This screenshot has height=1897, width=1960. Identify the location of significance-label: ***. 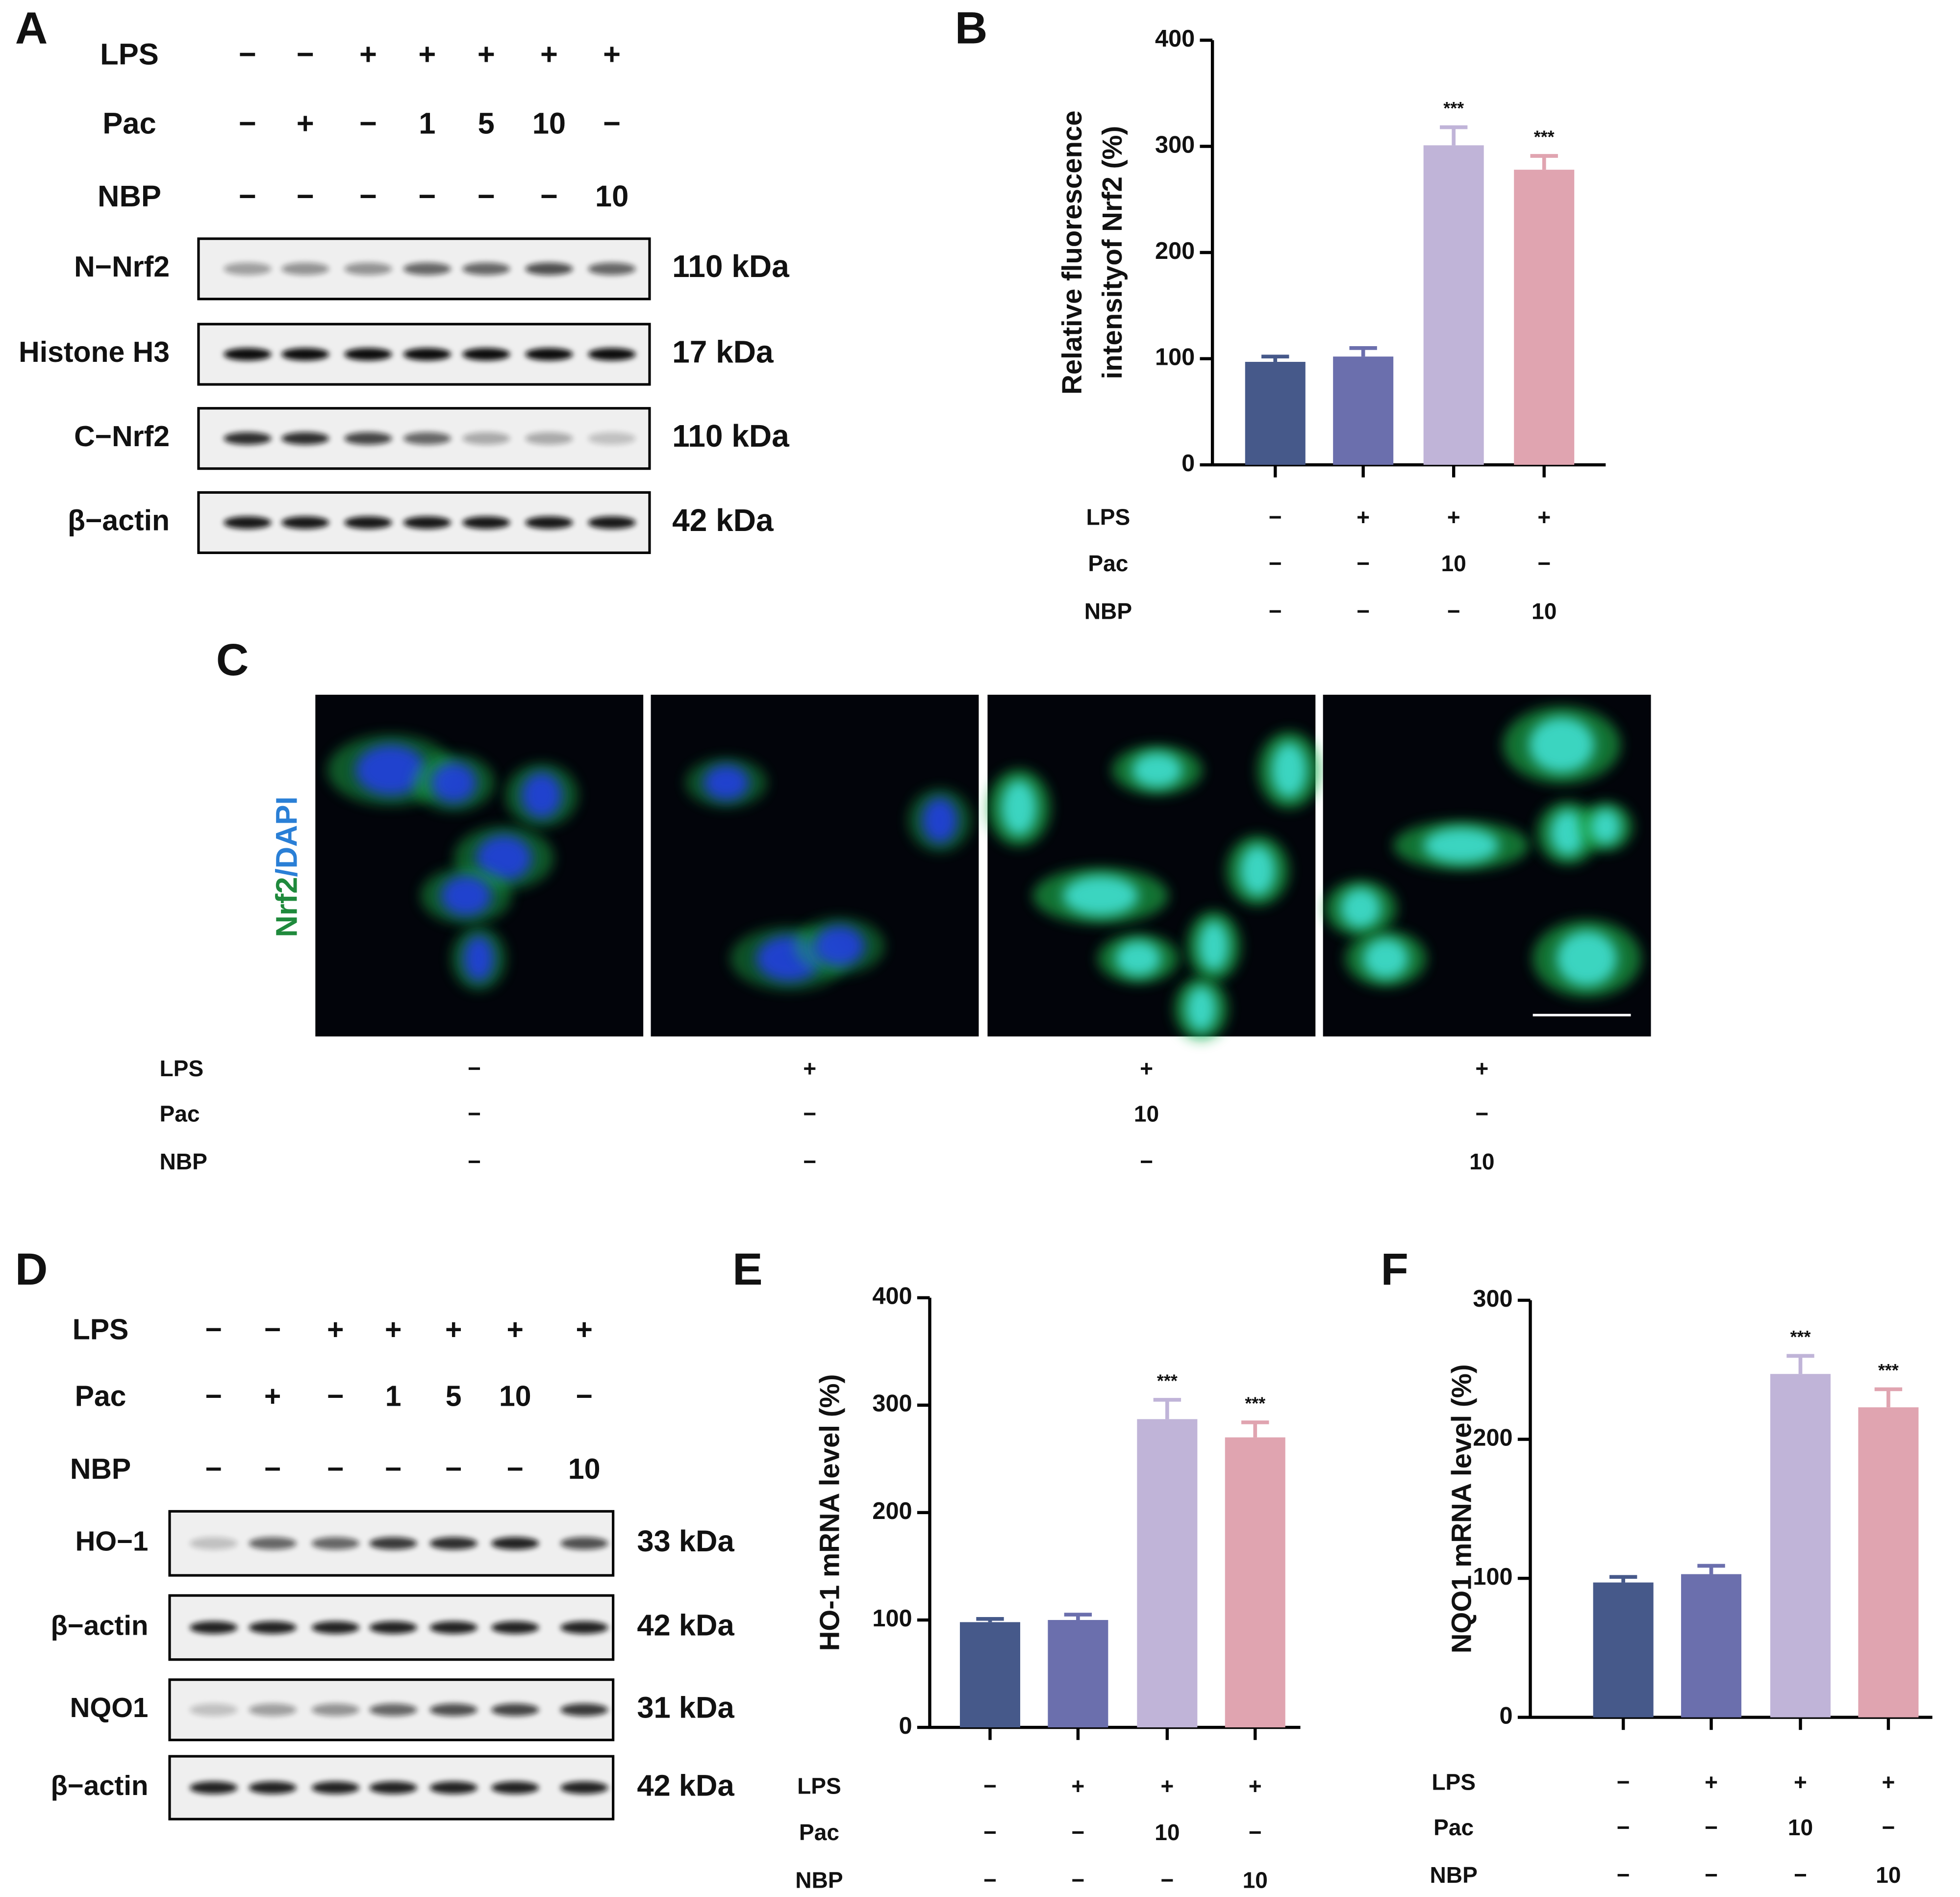
(1255, 1404).